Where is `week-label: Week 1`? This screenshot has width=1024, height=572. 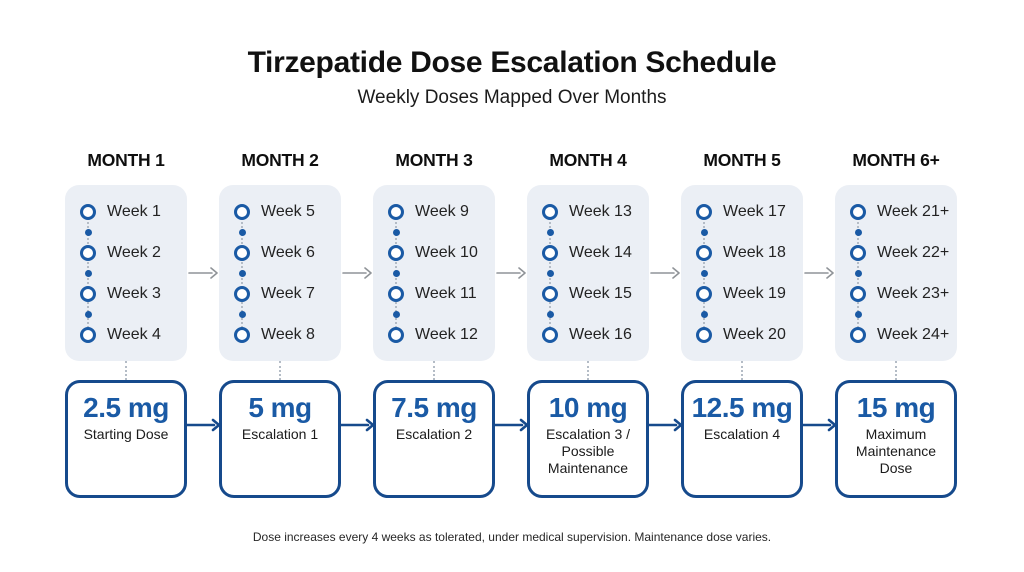
week-label: Week 1 is located at coordinates (134, 211).